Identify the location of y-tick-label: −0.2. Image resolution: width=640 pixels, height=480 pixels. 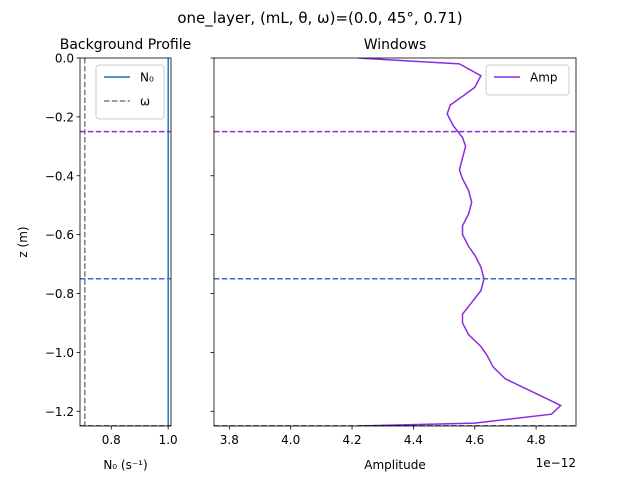
(59, 117).